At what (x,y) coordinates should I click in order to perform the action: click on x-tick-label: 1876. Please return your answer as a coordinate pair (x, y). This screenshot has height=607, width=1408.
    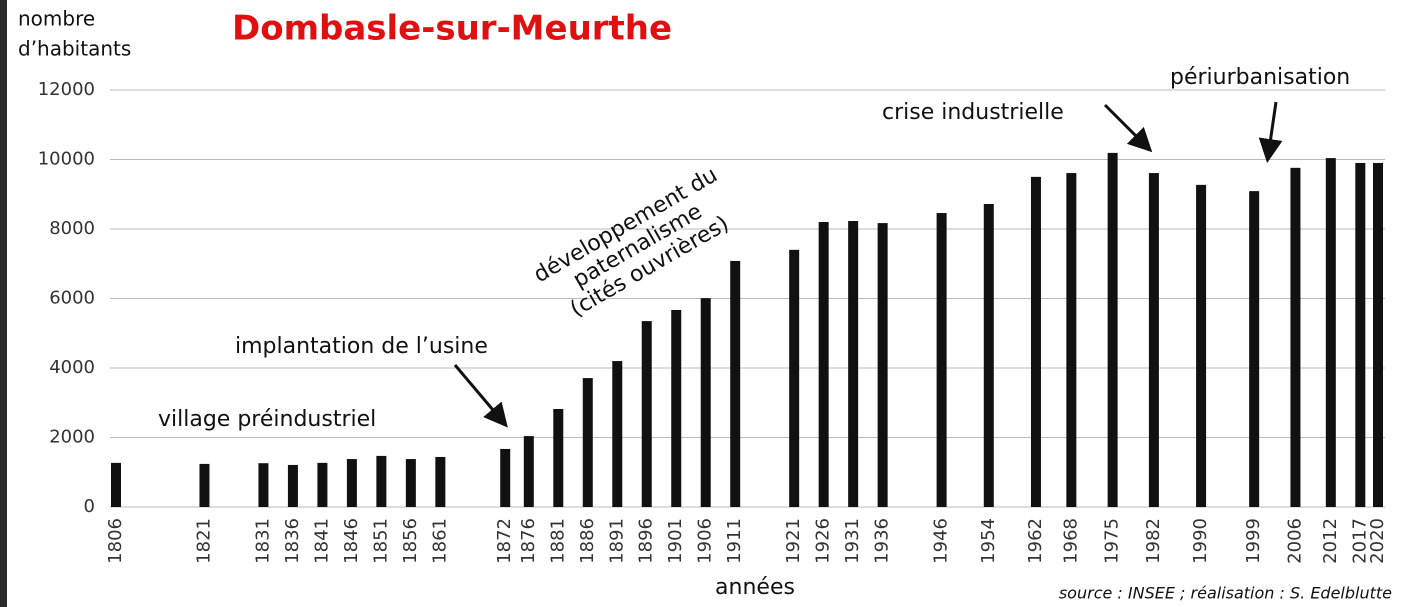
    Looking at the image, I should click on (528, 541).